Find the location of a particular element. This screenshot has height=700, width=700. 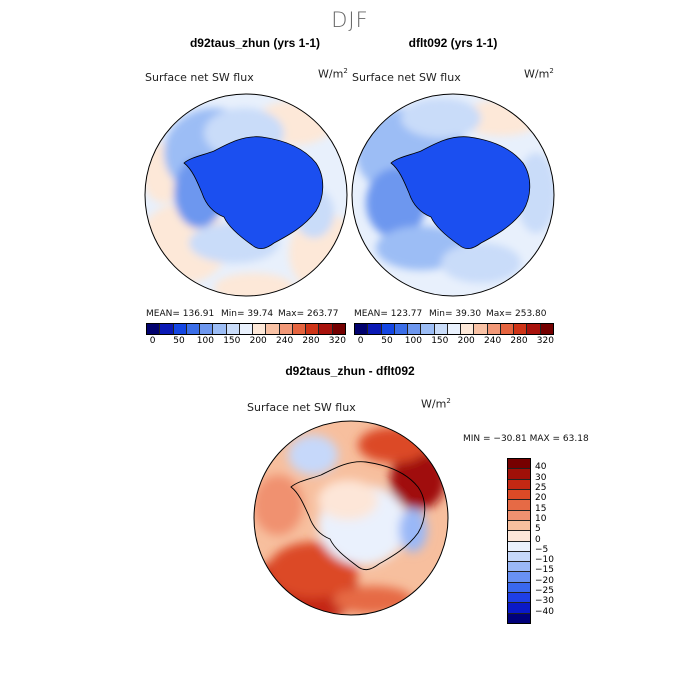

diff-colorbar-tick-label: 25 is located at coordinates (541, 487).